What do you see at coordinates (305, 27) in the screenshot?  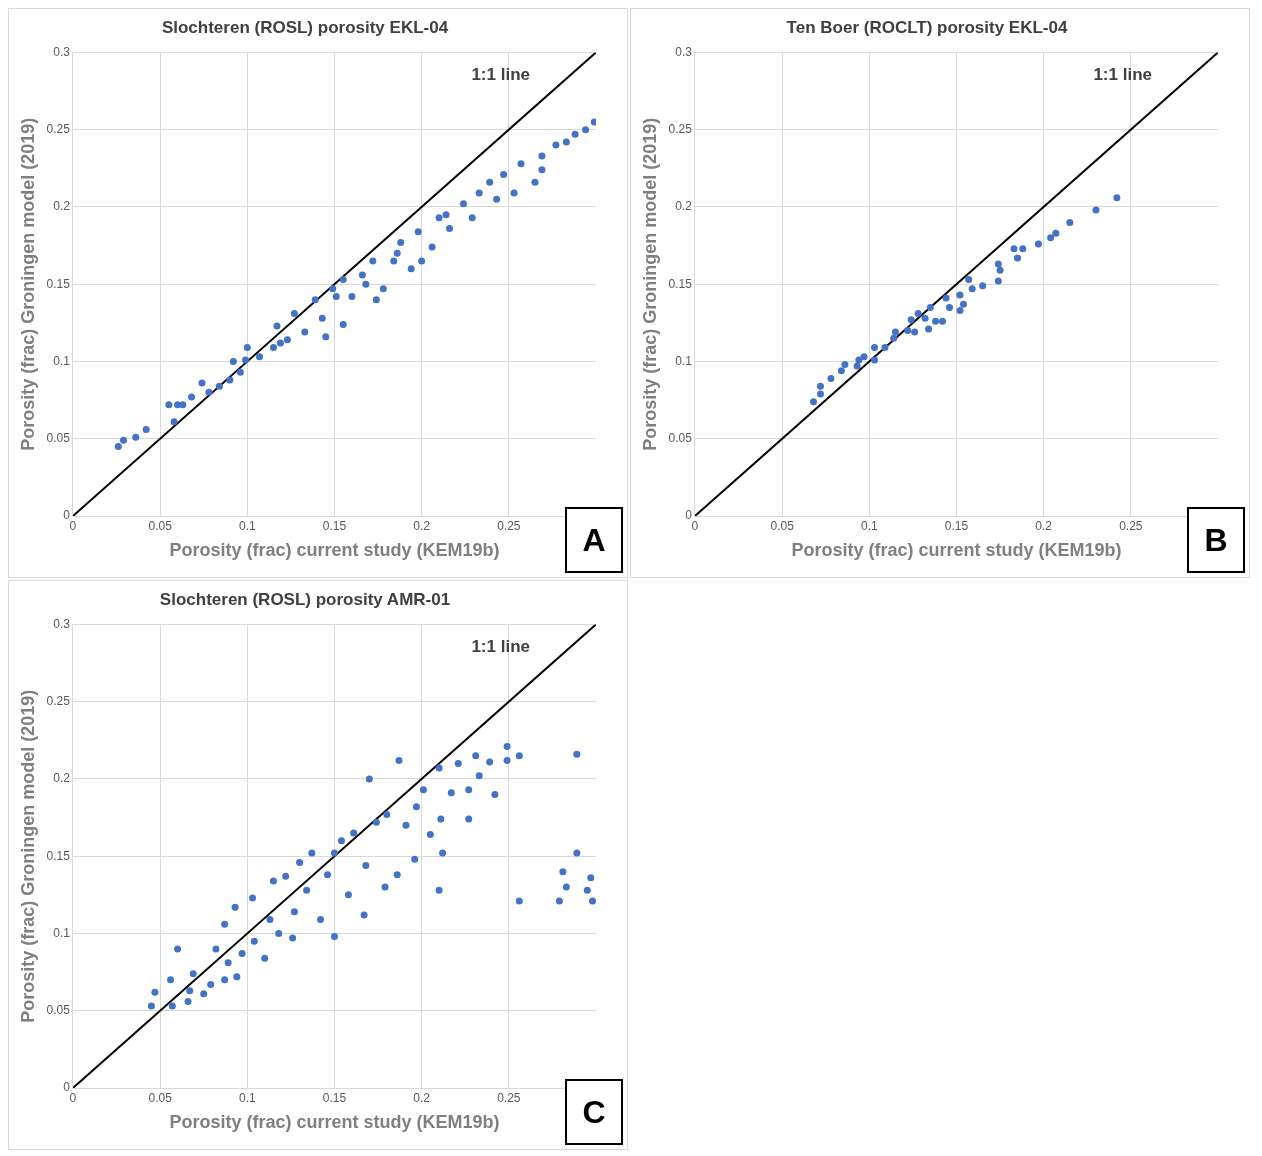 I see `chart-title: Slochteren (ROSL) porosity EKL-04` at bounding box center [305, 27].